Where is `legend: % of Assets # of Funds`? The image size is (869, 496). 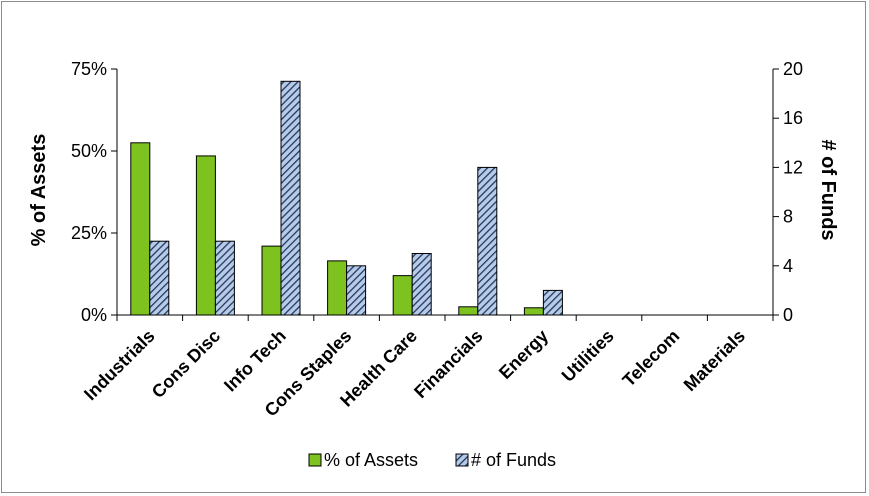
legend: % of Assets # of Funds is located at coordinates (432, 460).